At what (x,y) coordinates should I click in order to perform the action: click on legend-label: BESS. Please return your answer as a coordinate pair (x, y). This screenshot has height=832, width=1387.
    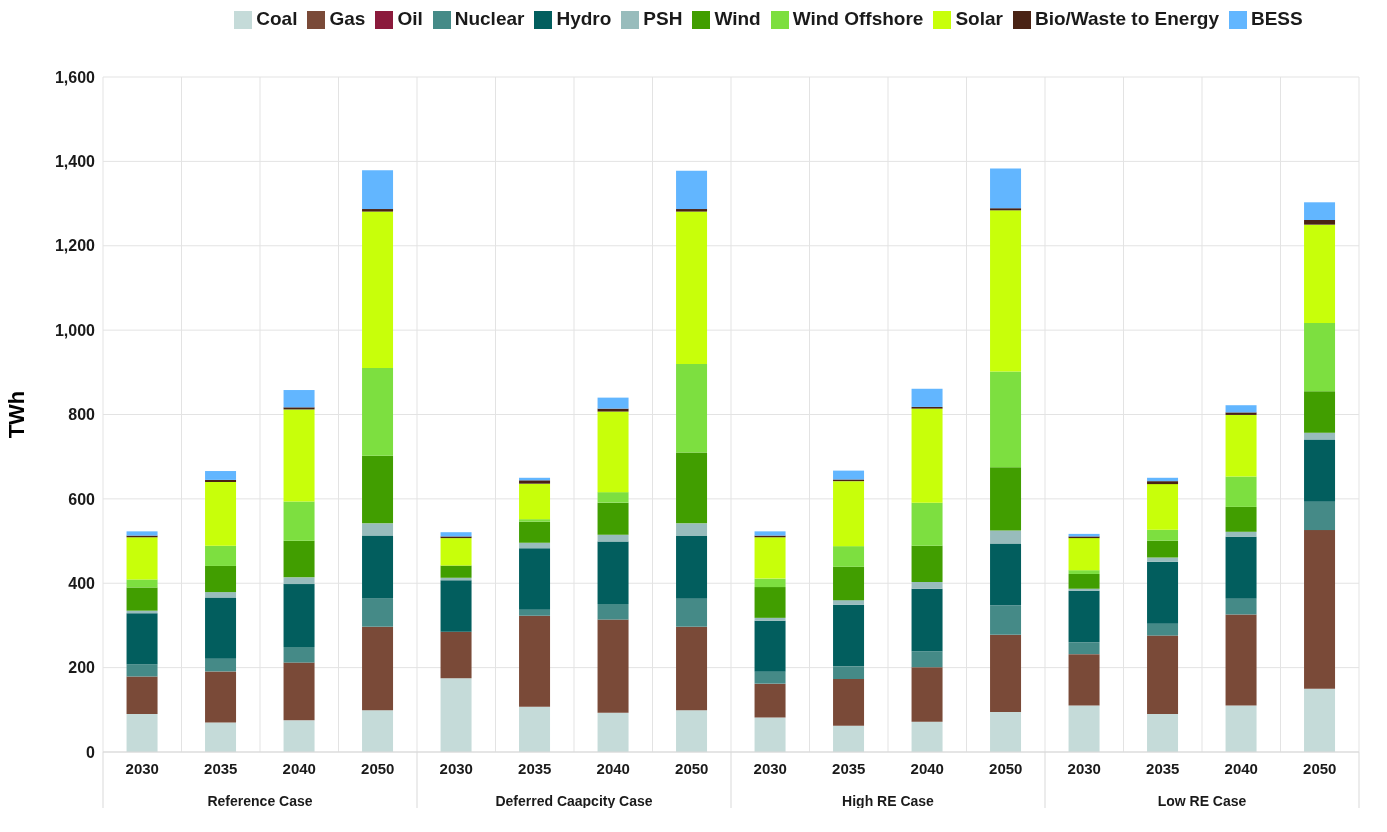
    Looking at the image, I should click on (1276, 18).